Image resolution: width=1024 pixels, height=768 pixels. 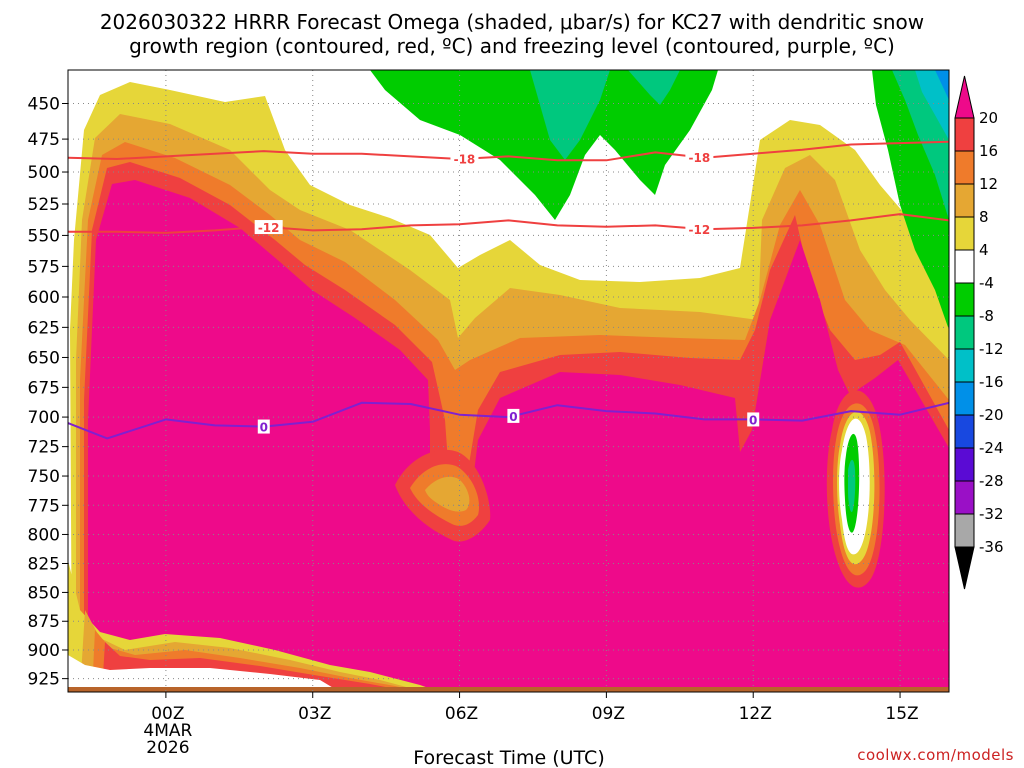 I want to click on x-tick-label: 2026, so click(x=167, y=748).